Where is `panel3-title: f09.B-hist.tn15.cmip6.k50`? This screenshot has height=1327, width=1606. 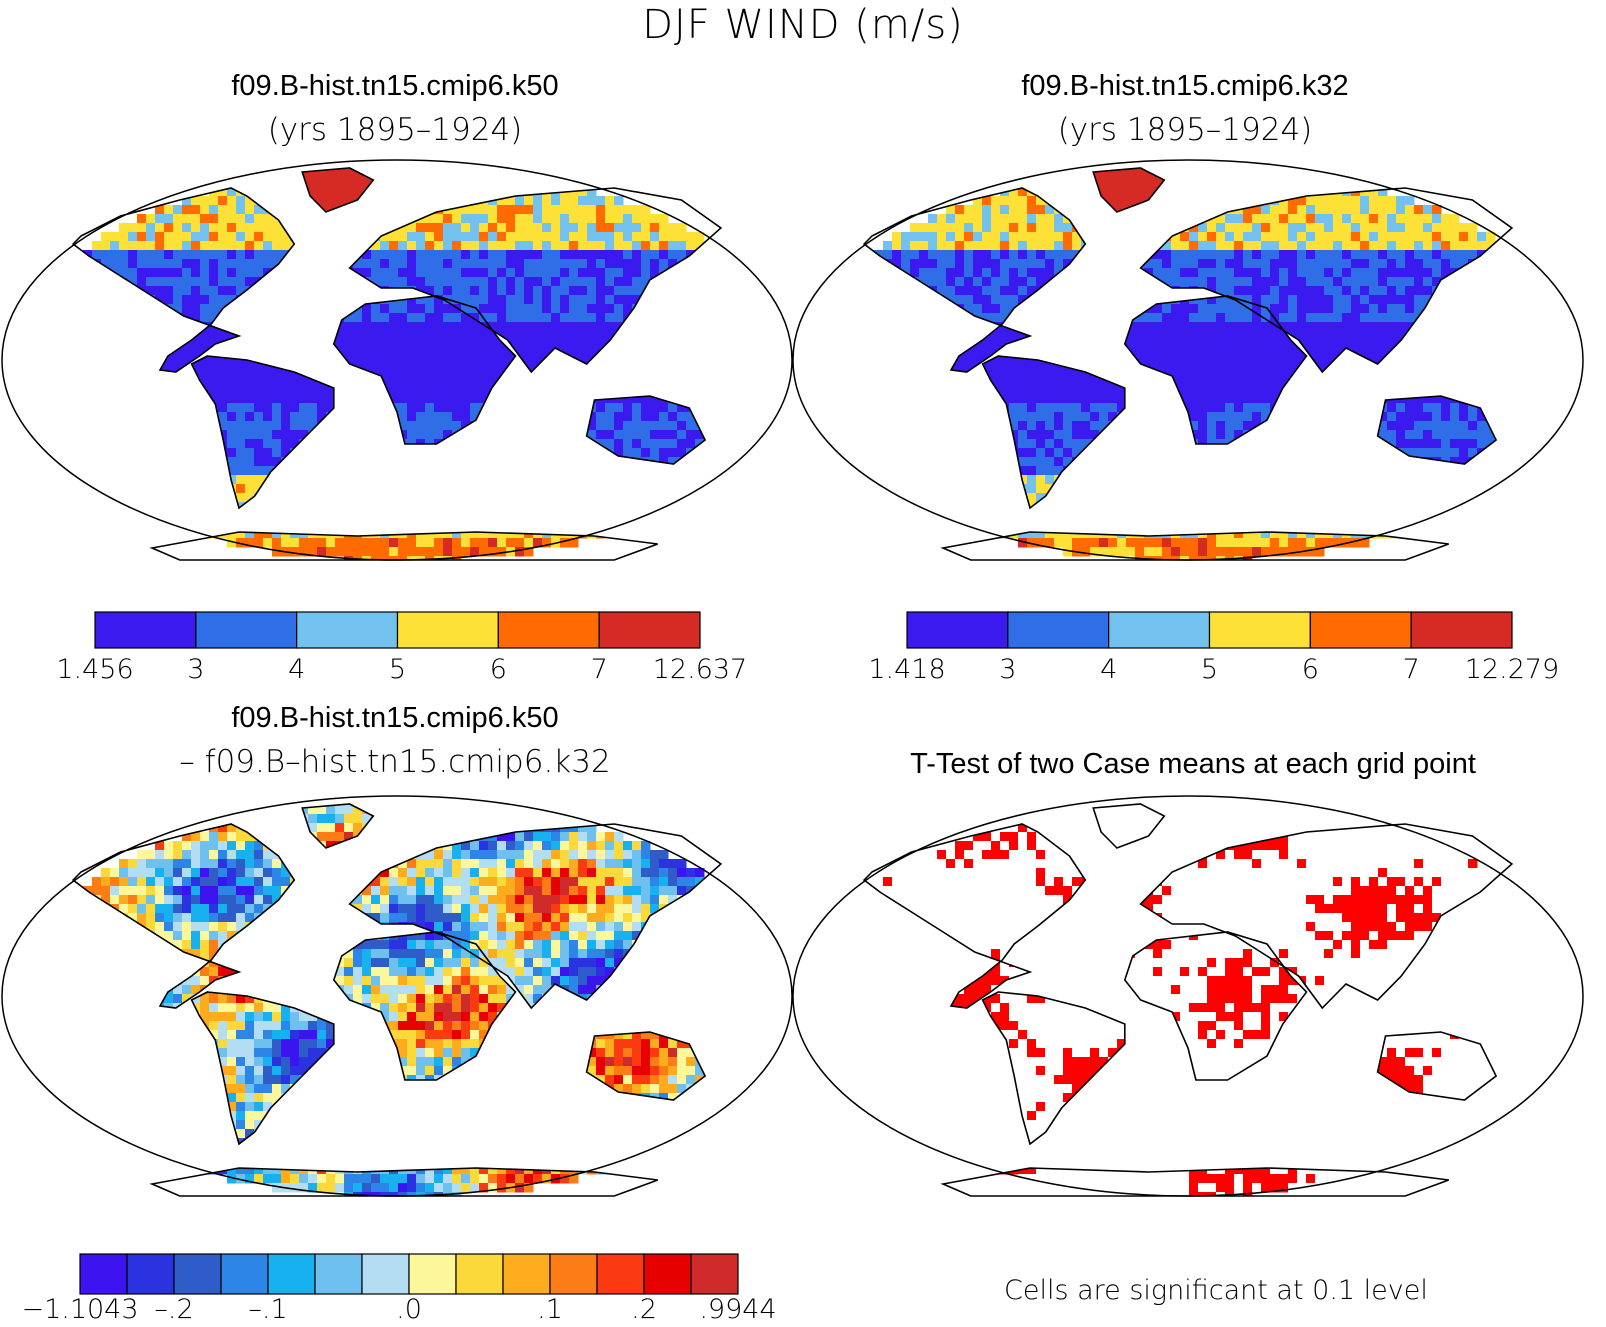 panel3-title: f09.B-hist.tn15.cmip6.k50 is located at coordinates (395, 718).